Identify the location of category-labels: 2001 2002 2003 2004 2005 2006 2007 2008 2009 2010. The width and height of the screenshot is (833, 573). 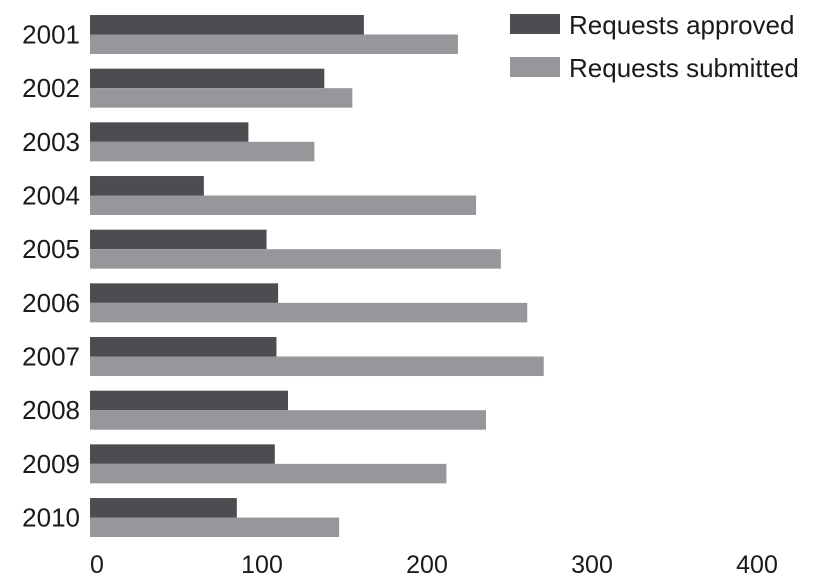
(51, 276).